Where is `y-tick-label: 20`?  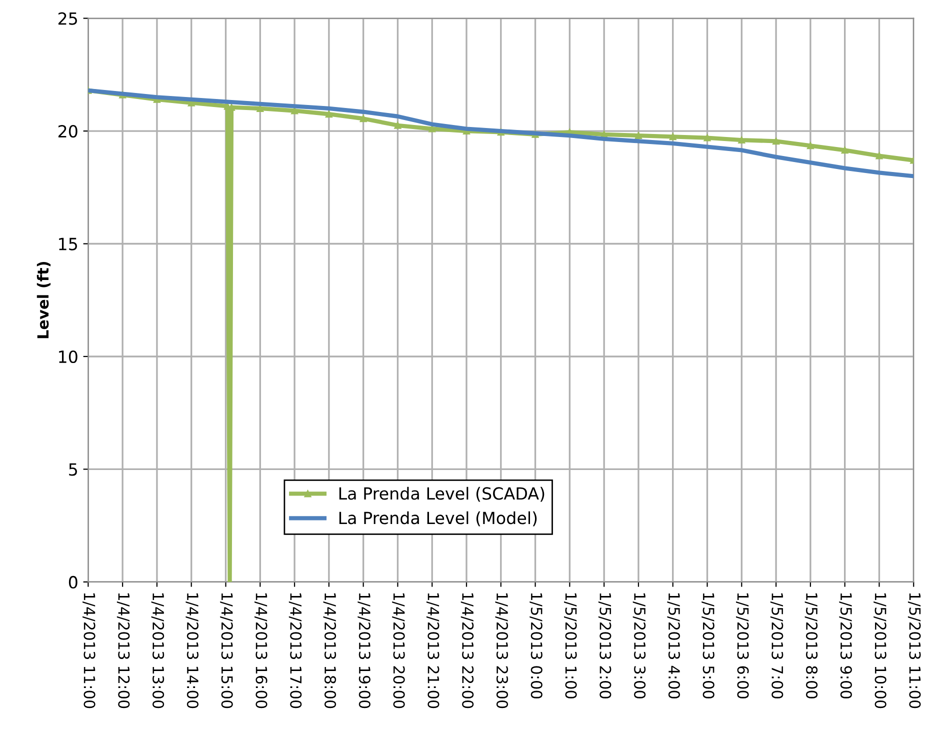
y-tick-label: 20 is located at coordinates (68, 131).